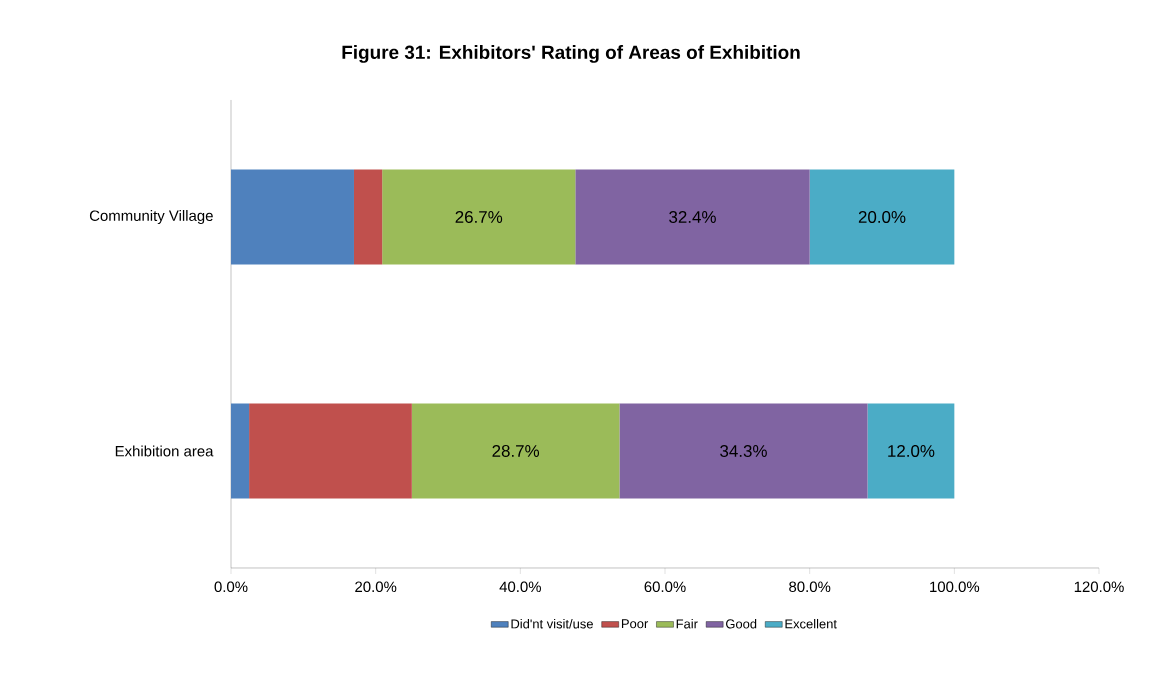  Describe the element at coordinates (552, 623) in the screenshot. I see `legend-label: Did'nt visit/use` at that location.